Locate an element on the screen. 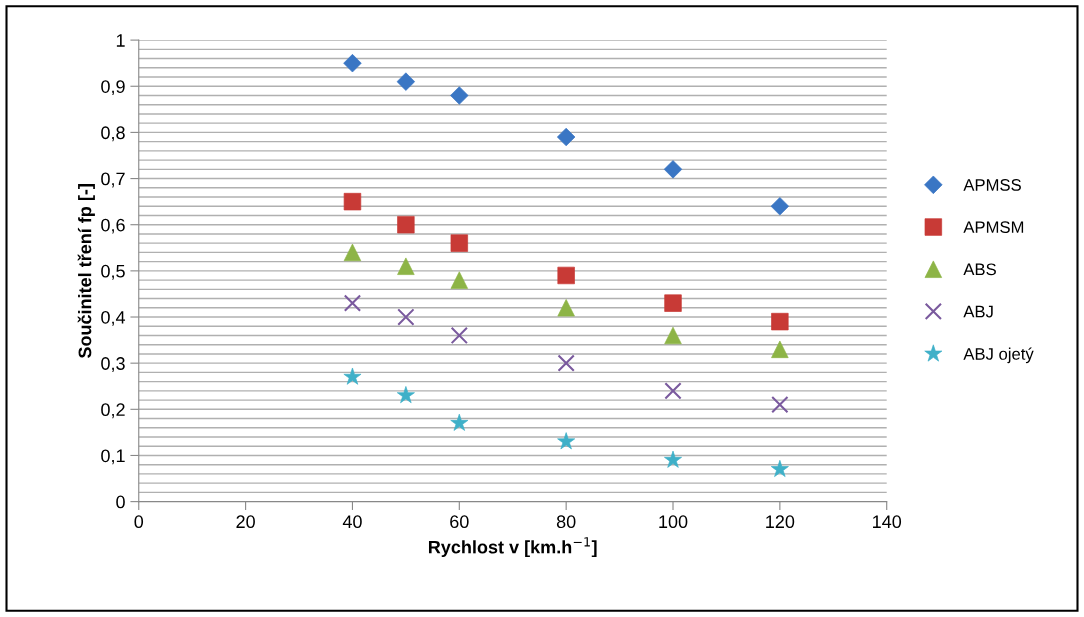 This screenshot has width=1084, height=617. legend-label: APMSS is located at coordinates (992, 185).